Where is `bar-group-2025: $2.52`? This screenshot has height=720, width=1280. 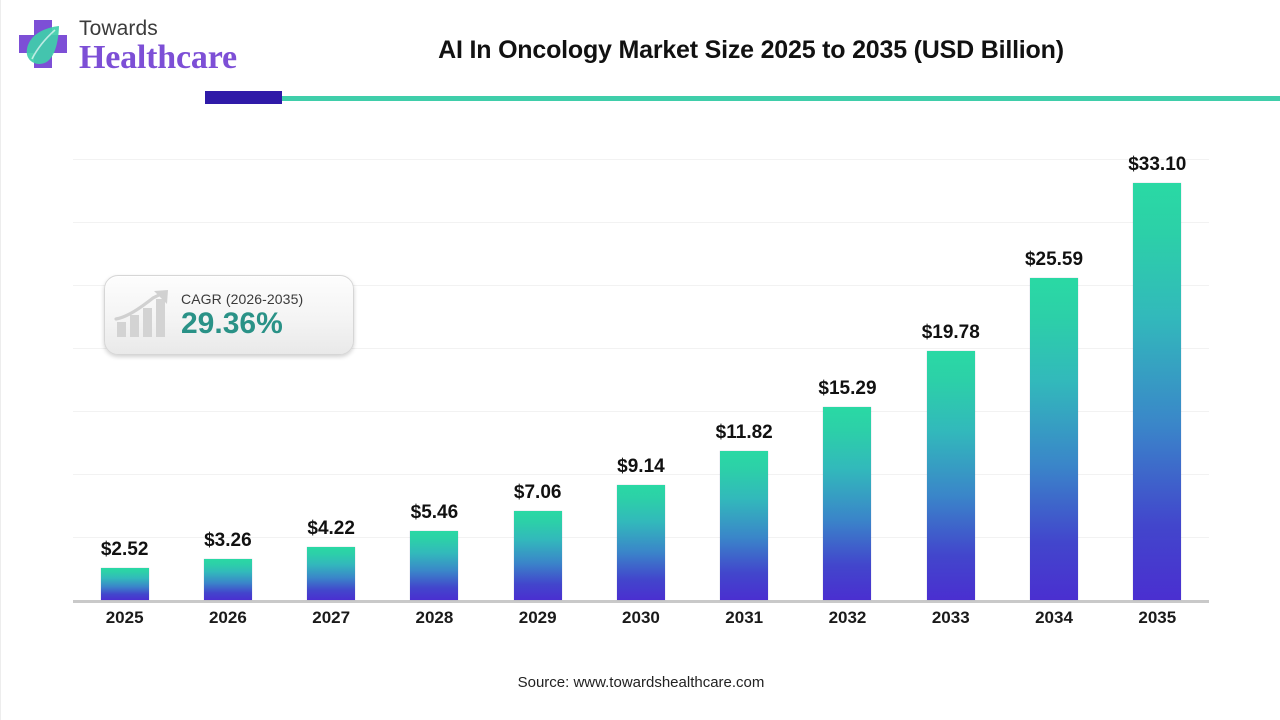
bar-group-2025: $2.52 is located at coordinates (124, 350).